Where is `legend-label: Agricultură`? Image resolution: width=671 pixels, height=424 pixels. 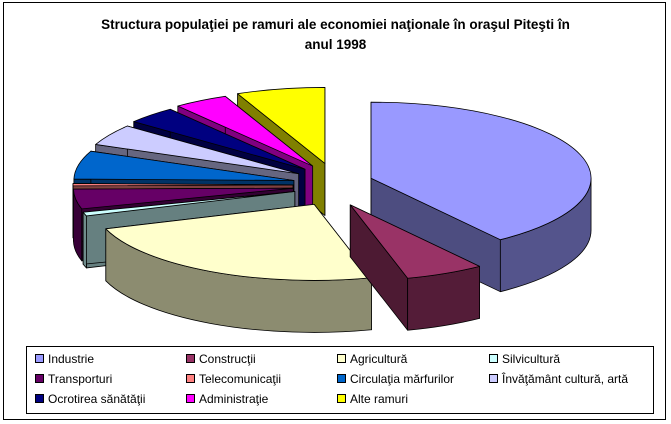 legend-label: Agricultură is located at coordinates (379, 358).